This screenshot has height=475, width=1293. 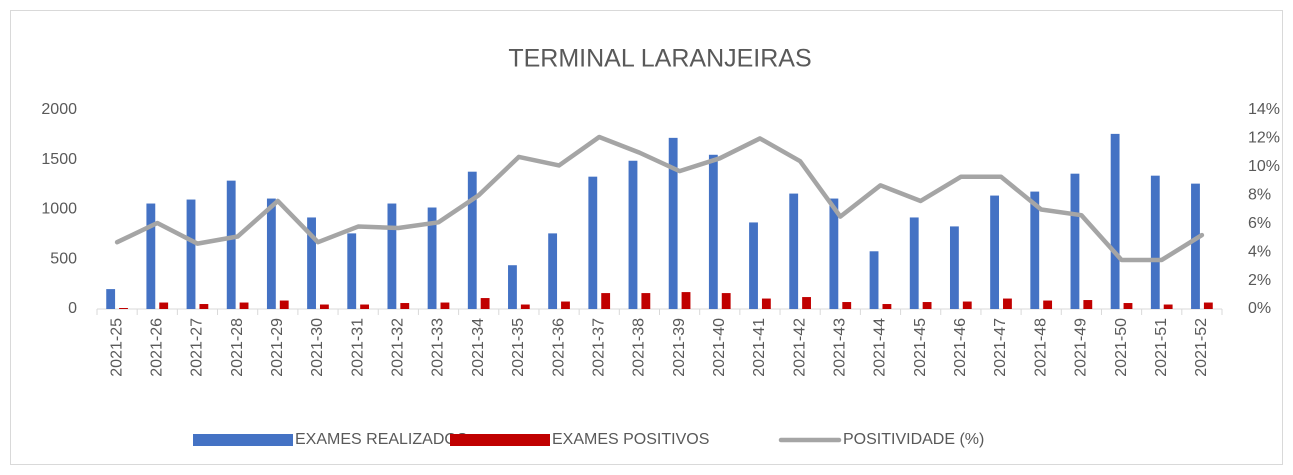 What do you see at coordinates (72, 308) in the screenshot?
I see `y-tick-label: 0` at bounding box center [72, 308].